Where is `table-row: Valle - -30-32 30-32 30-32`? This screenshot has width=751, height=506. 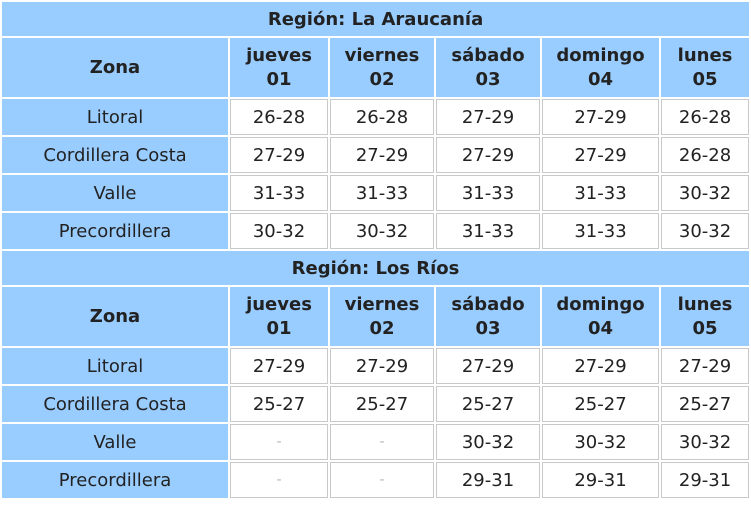 table-row: Valle - -30-32 30-32 30-32 is located at coordinates (376, 442).